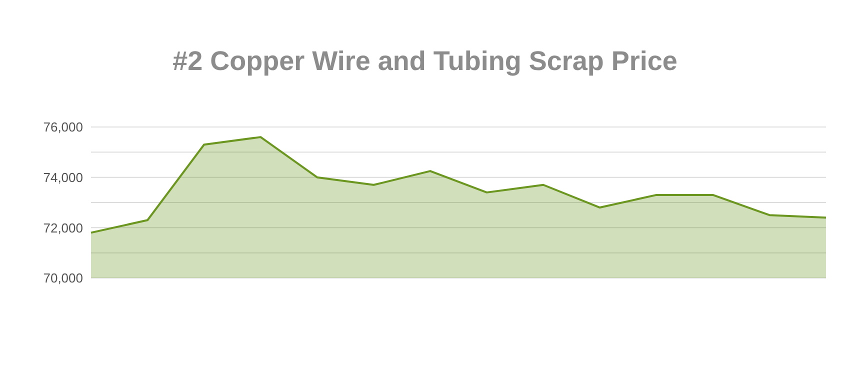 The image size is (850, 370). Describe the element at coordinates (425, 61) in the screenshot. I see `chart-title: #2 Copper Wire and Tubing Scrap Price` at that location.